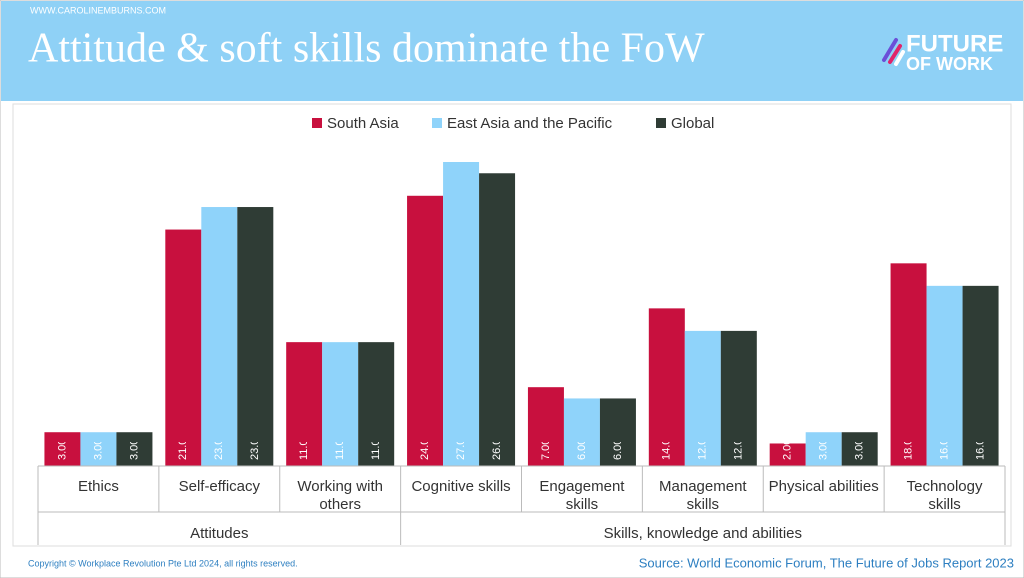  I want to click on site: WWW.CAROLINEMBURNS.COM, so click(98, 10).